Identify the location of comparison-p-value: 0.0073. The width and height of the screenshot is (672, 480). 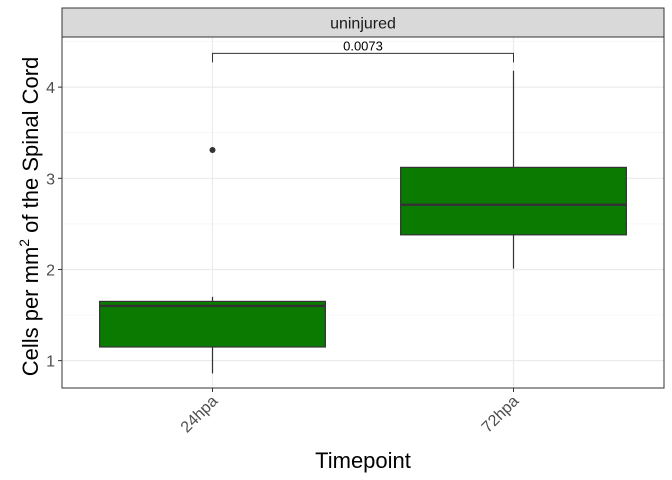
(363, 45).